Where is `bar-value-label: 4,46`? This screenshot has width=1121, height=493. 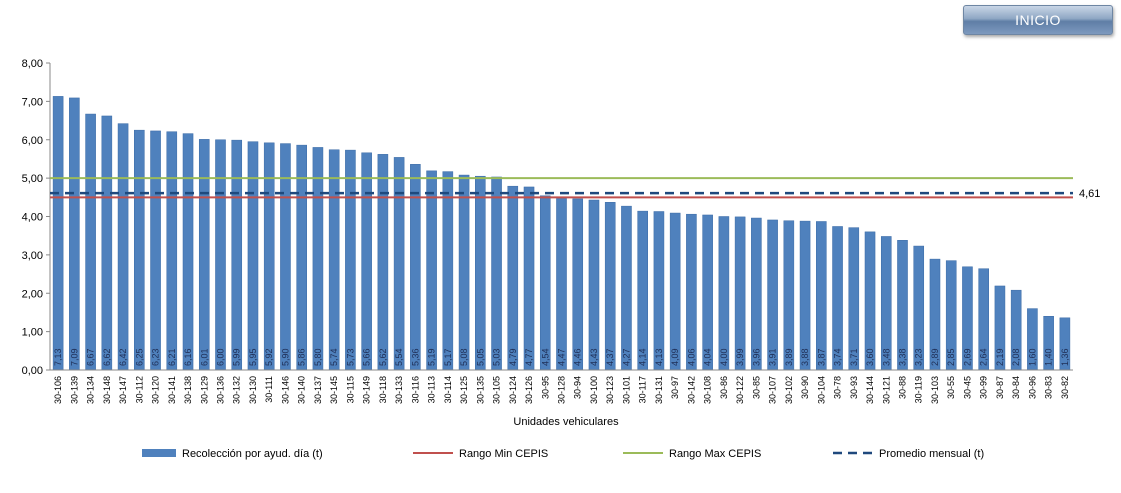
bar-value-label: 4,46 is located at coordinates (578, 357).